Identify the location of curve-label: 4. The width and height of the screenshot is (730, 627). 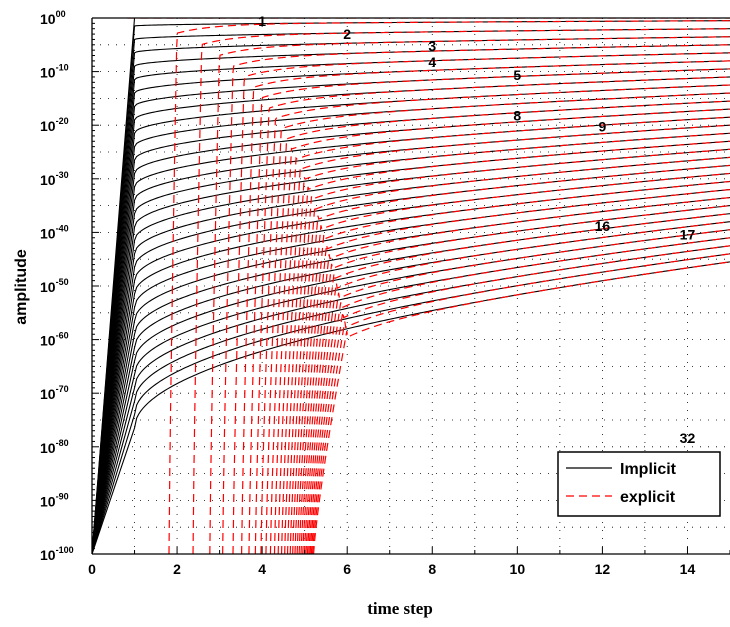
(432, 62).